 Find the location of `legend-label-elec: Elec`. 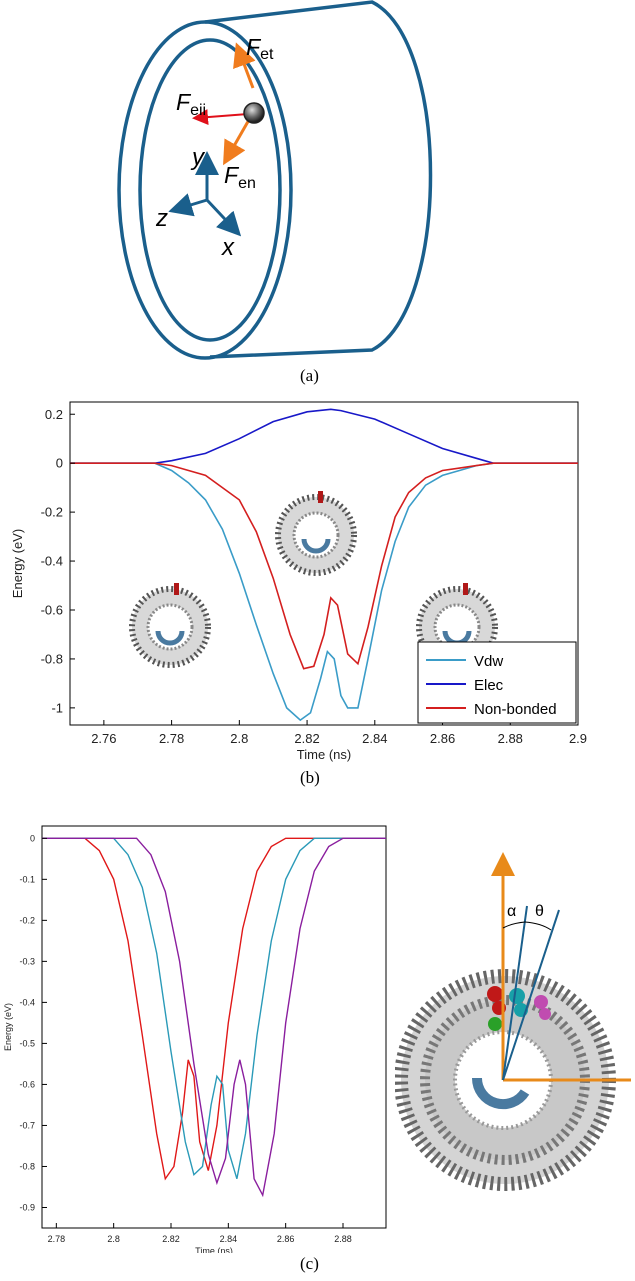

legend-label-elec: Elec is located at coordinates (489, 685).